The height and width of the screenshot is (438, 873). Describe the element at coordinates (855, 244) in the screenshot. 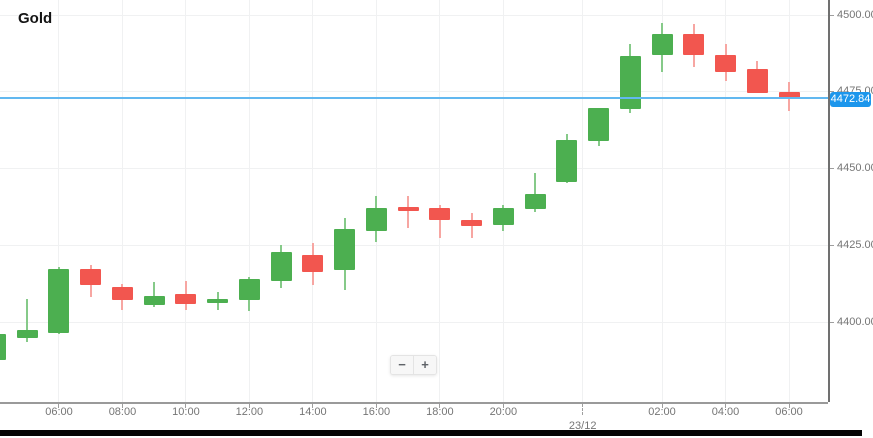

I see `price-tick-label: 4425.00` at that location.